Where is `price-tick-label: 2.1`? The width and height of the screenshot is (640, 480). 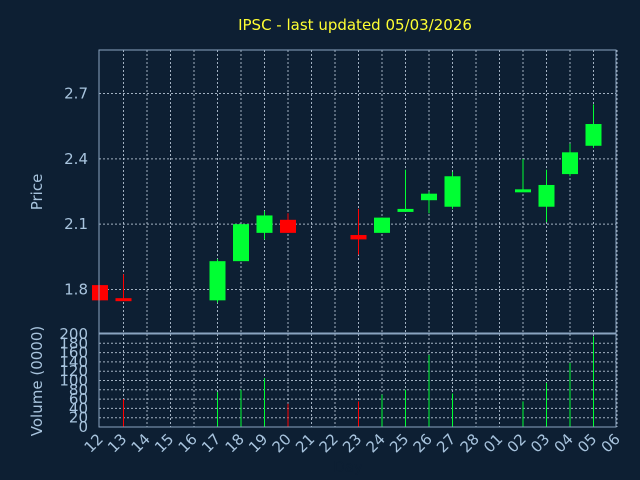 price-tick-label: 2.1 is located at coordinates (76, 224).